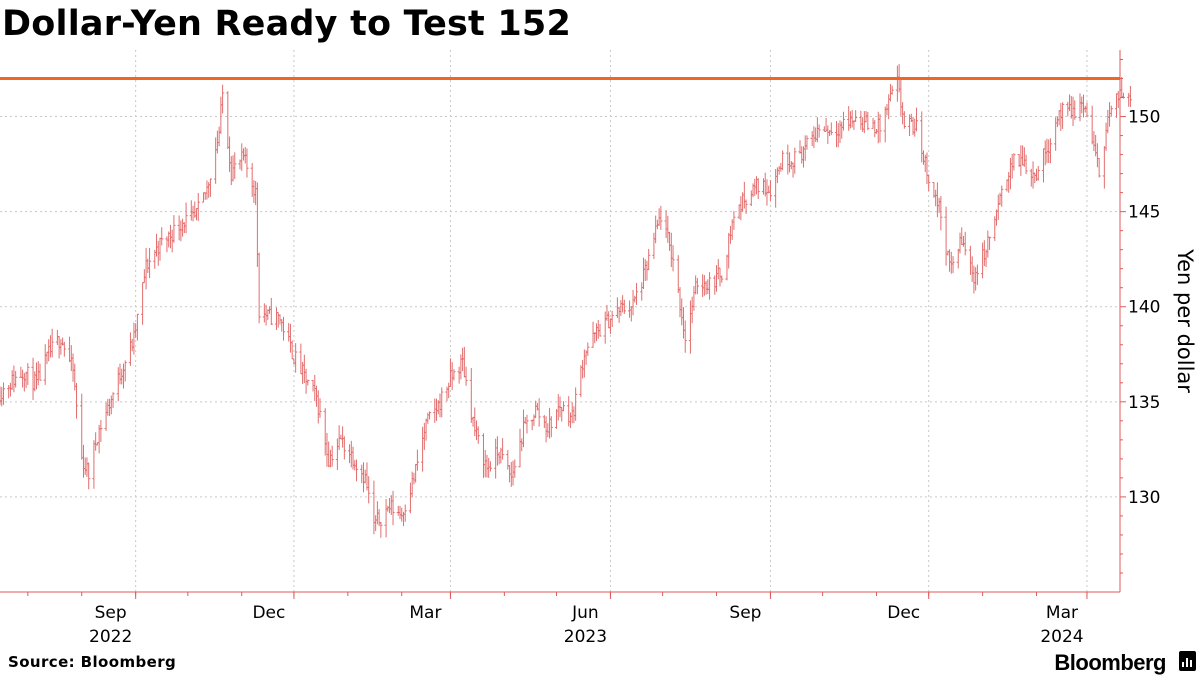 This screenshot has height=675, width=1200. Describe the element at coordinates (1110, 662) in the screenshot. I see `bloomberg-logo: Bloomberg` at that location.